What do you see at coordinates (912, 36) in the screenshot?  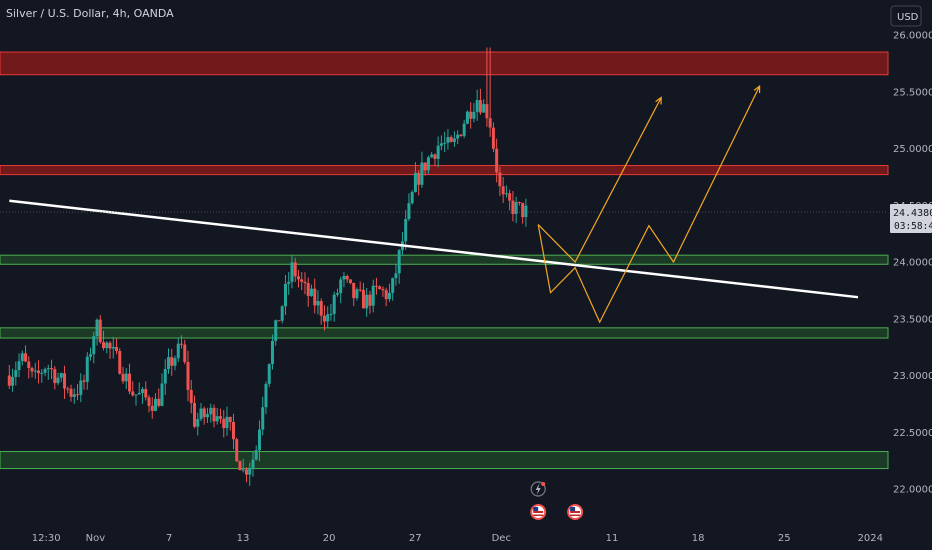 I see `price-tick-label: 26.00000` at bounding box center [912, 36].